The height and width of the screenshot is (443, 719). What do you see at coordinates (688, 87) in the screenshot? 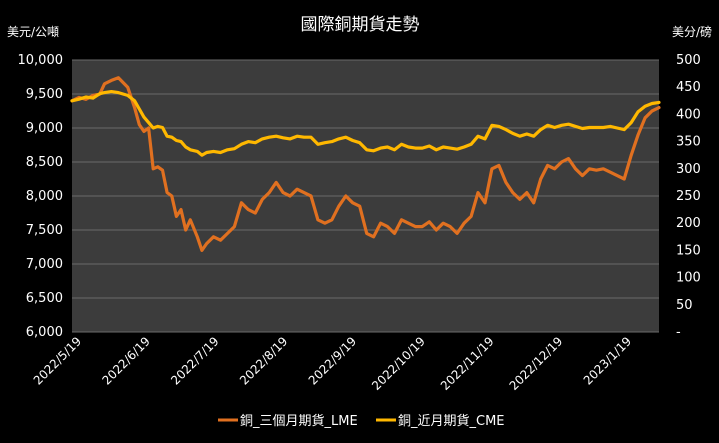
I see `y-right-tick-label: 450` at bounding box center [688, 87].